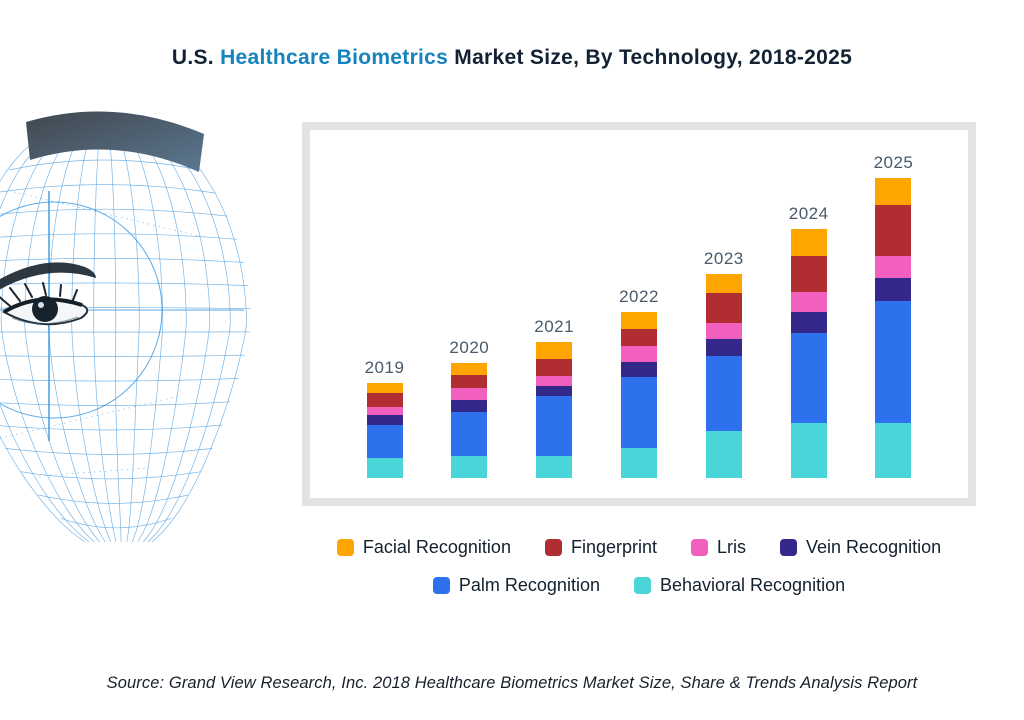 The height and width of the screenshot is (720, 1024). What do you see at coordinates (436, 547) in the screenshot?
I see `legend-label: Facial Recognition` at bounding box center [436, 547].